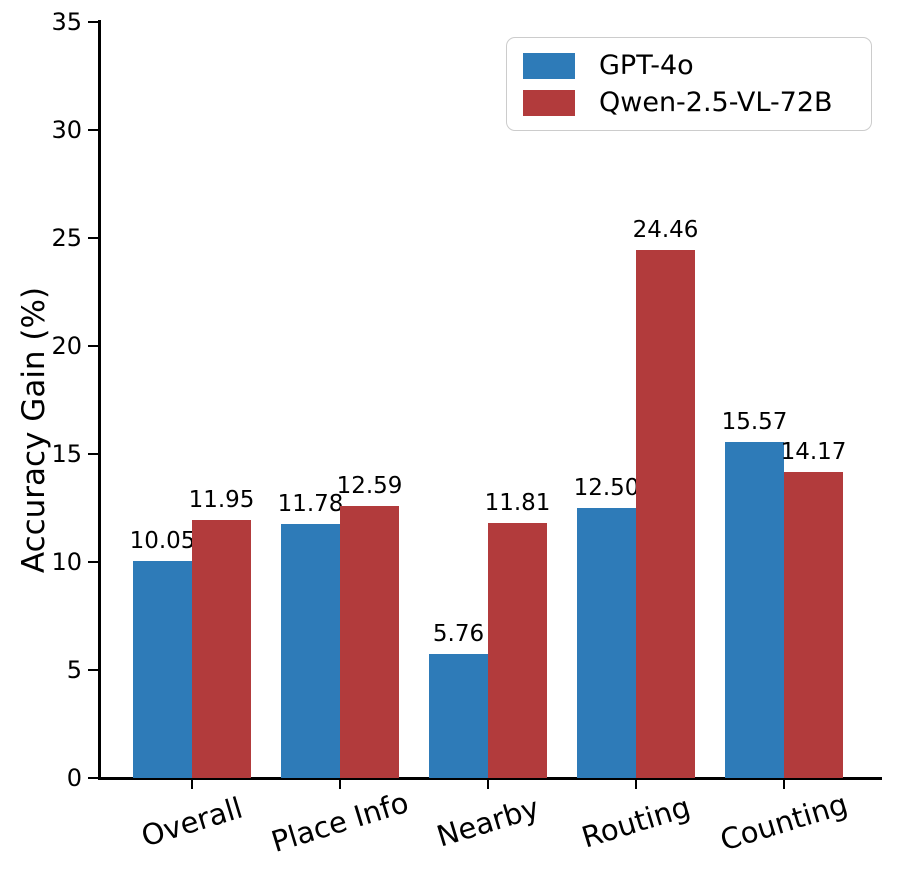 The height and width of the screenshot is (896, 897). Describe the element at coordinates (689, 84) in the screenshot. I see `legend: GPT-4o Qwen-2.5-VL-72B` at that location.